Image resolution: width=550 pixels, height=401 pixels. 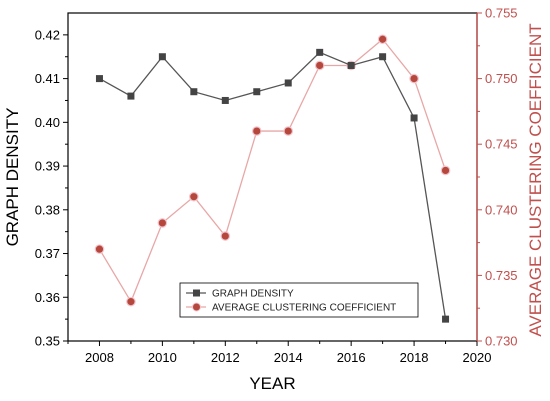 What do you see at coordinates (196, 293) in the screenshot?
I see `legend-square-marker` at bounding box center [196, 293].